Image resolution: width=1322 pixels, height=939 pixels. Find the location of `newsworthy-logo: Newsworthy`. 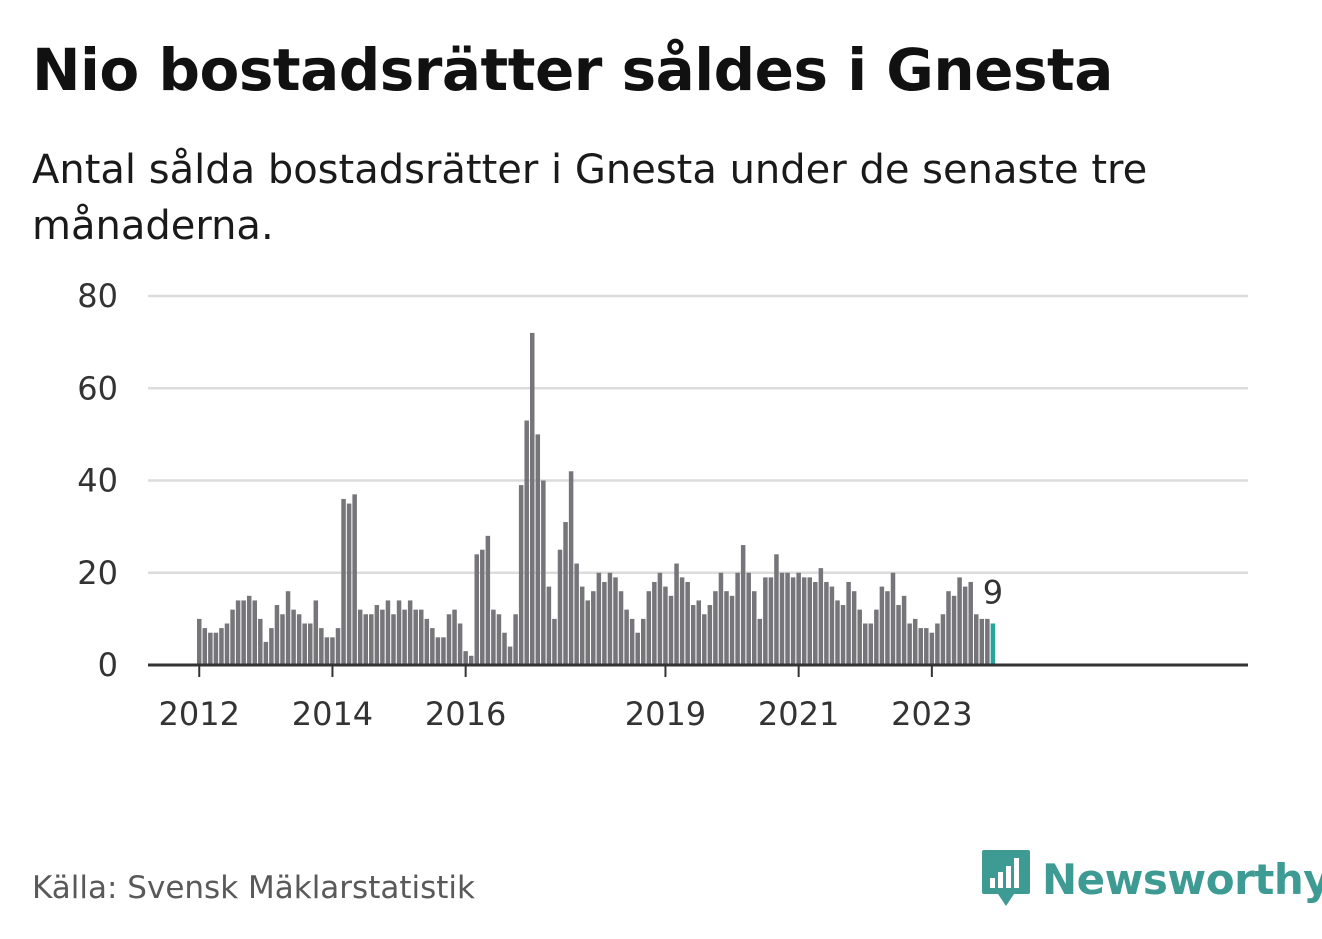

newsworthy-logo: Newsworthy is located at coordinates (1151, 879).